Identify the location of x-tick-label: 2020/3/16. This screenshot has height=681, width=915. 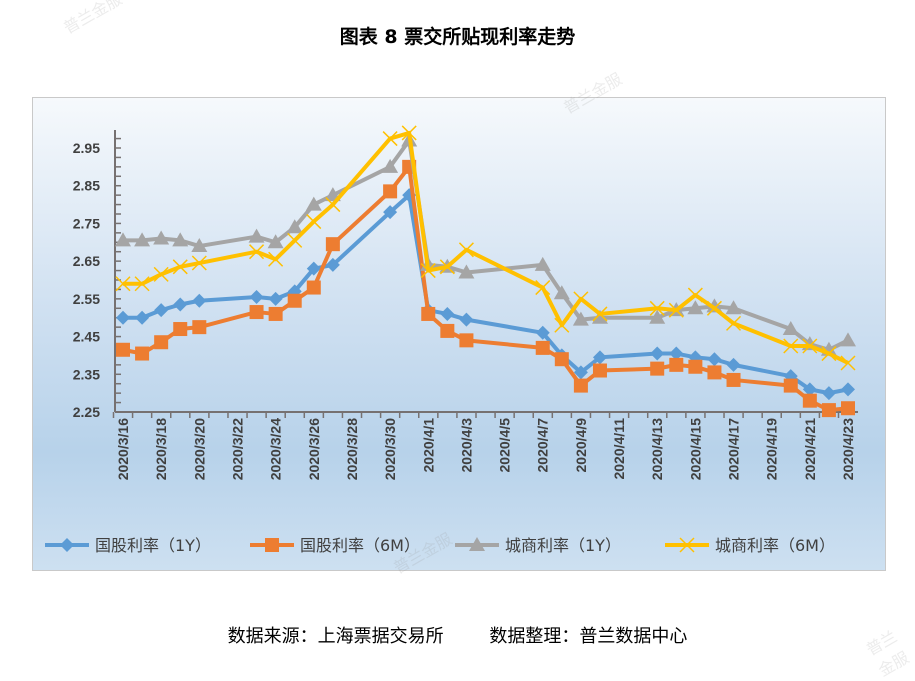
(123, 449).